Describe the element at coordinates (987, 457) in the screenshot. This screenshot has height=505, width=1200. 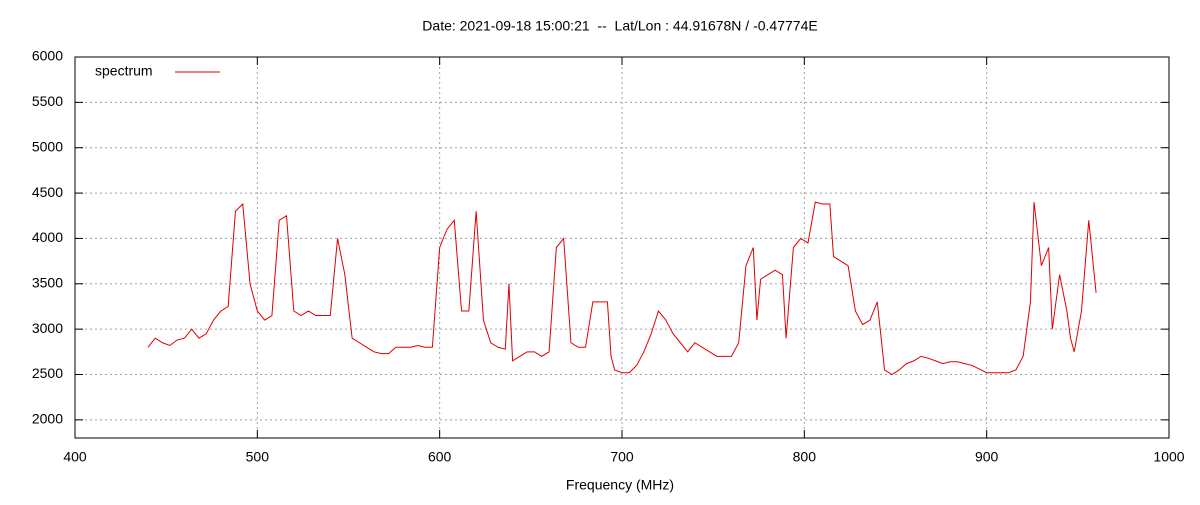
I see `x-tick-label: 900` at that location.